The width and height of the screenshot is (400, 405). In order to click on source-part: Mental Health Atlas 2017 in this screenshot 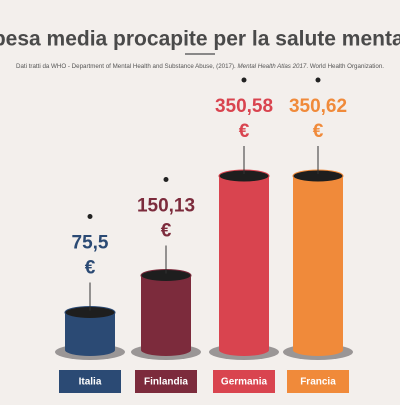, I will do `click(271, 66)`.